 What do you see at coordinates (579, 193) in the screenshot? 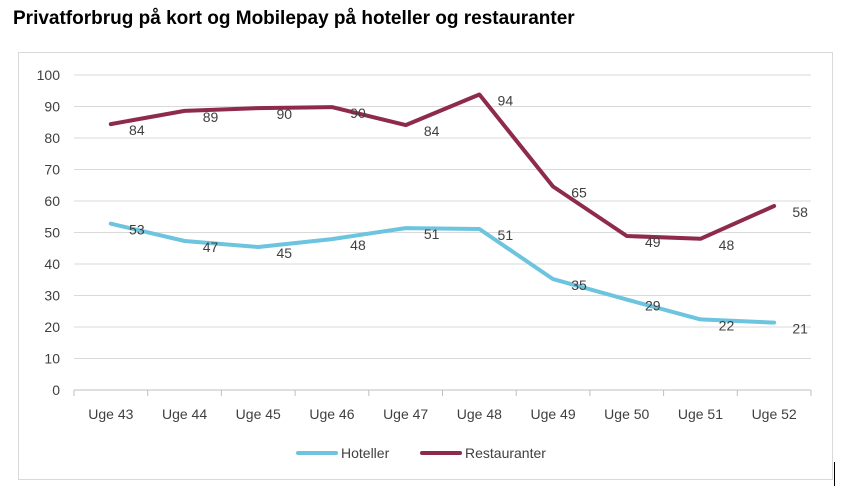
I see `data-label: 65` at bounding box center [579, 193].